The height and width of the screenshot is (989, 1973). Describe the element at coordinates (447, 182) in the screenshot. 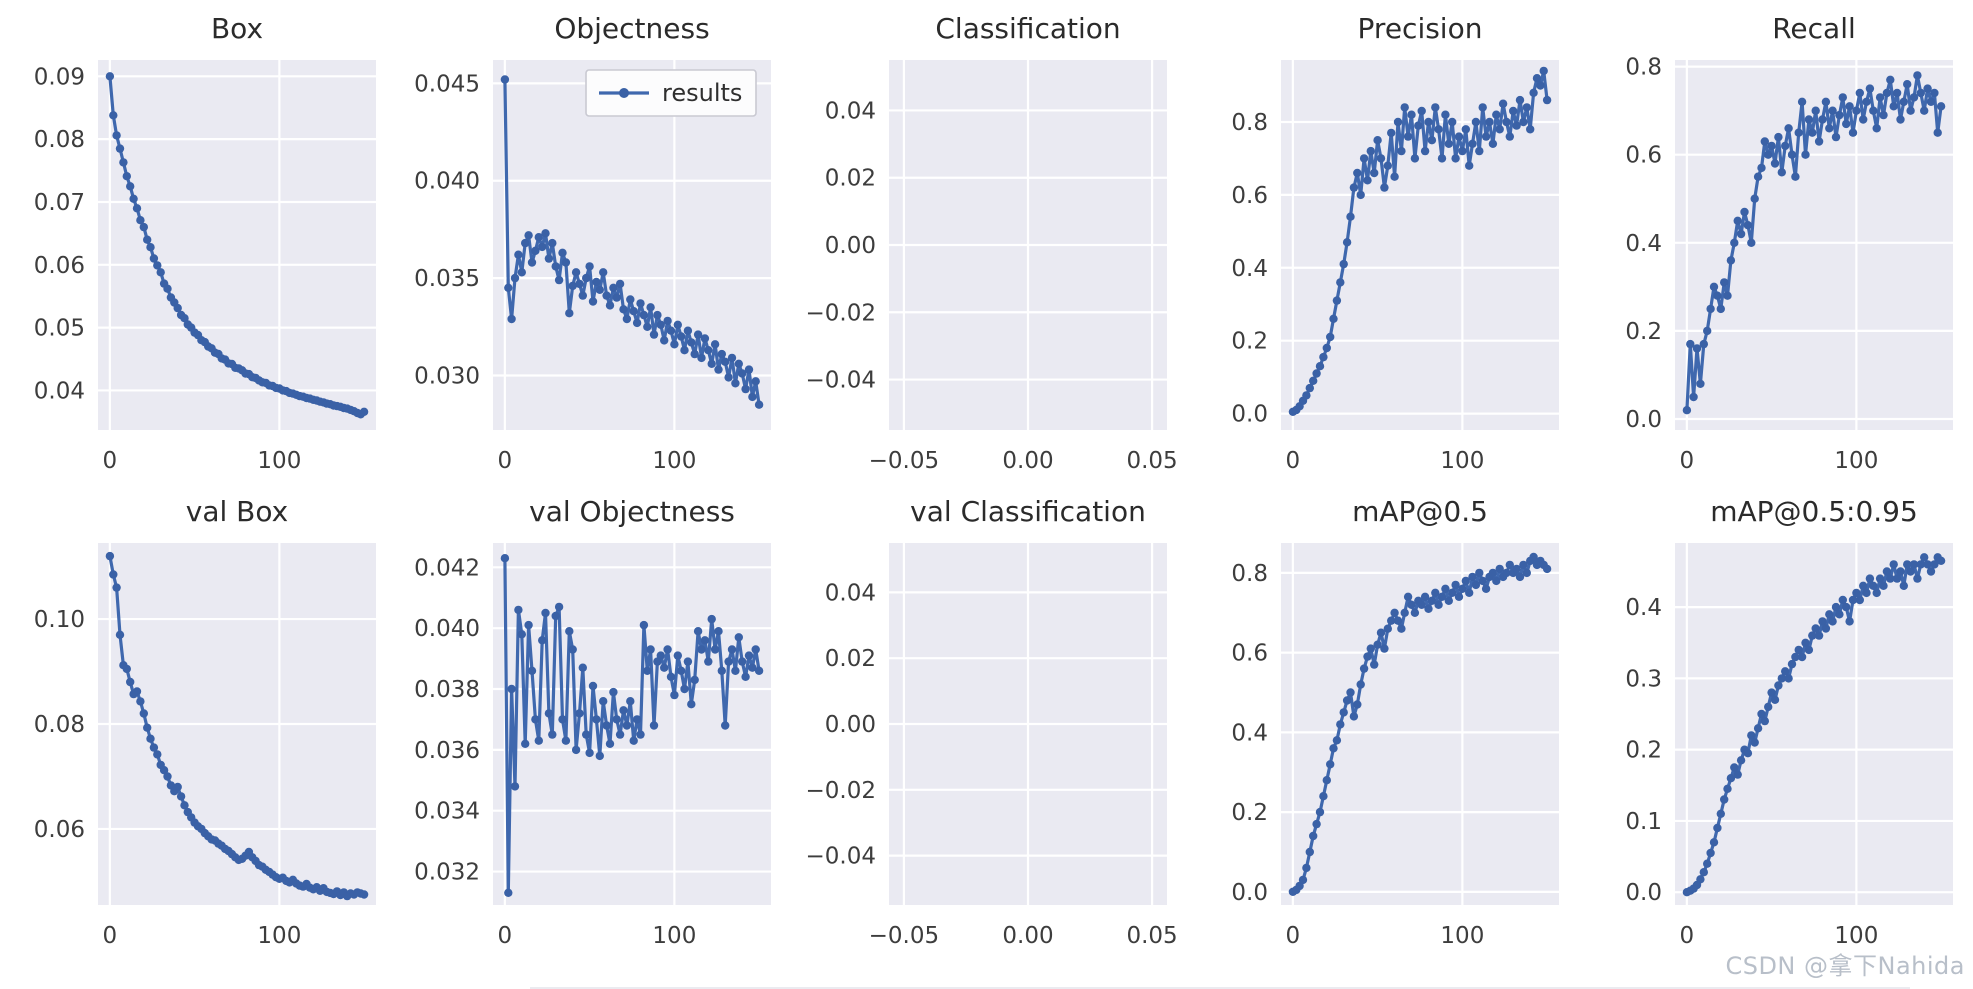

I see `y-tick-label: 0.040` at that location.